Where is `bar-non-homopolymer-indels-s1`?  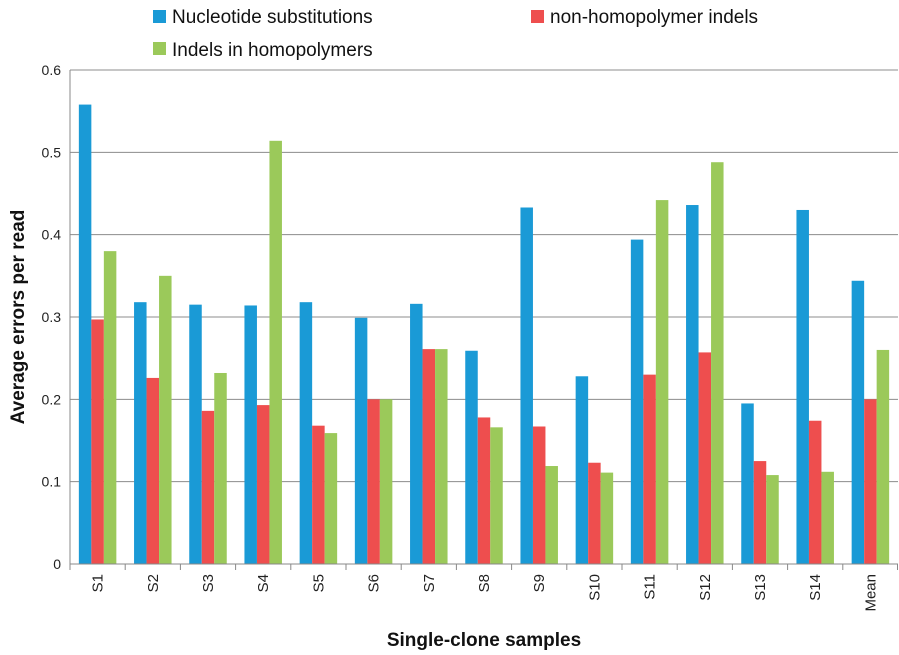
bar-non-homopolymer-indels-s1 is located at coordinates (97, 441).